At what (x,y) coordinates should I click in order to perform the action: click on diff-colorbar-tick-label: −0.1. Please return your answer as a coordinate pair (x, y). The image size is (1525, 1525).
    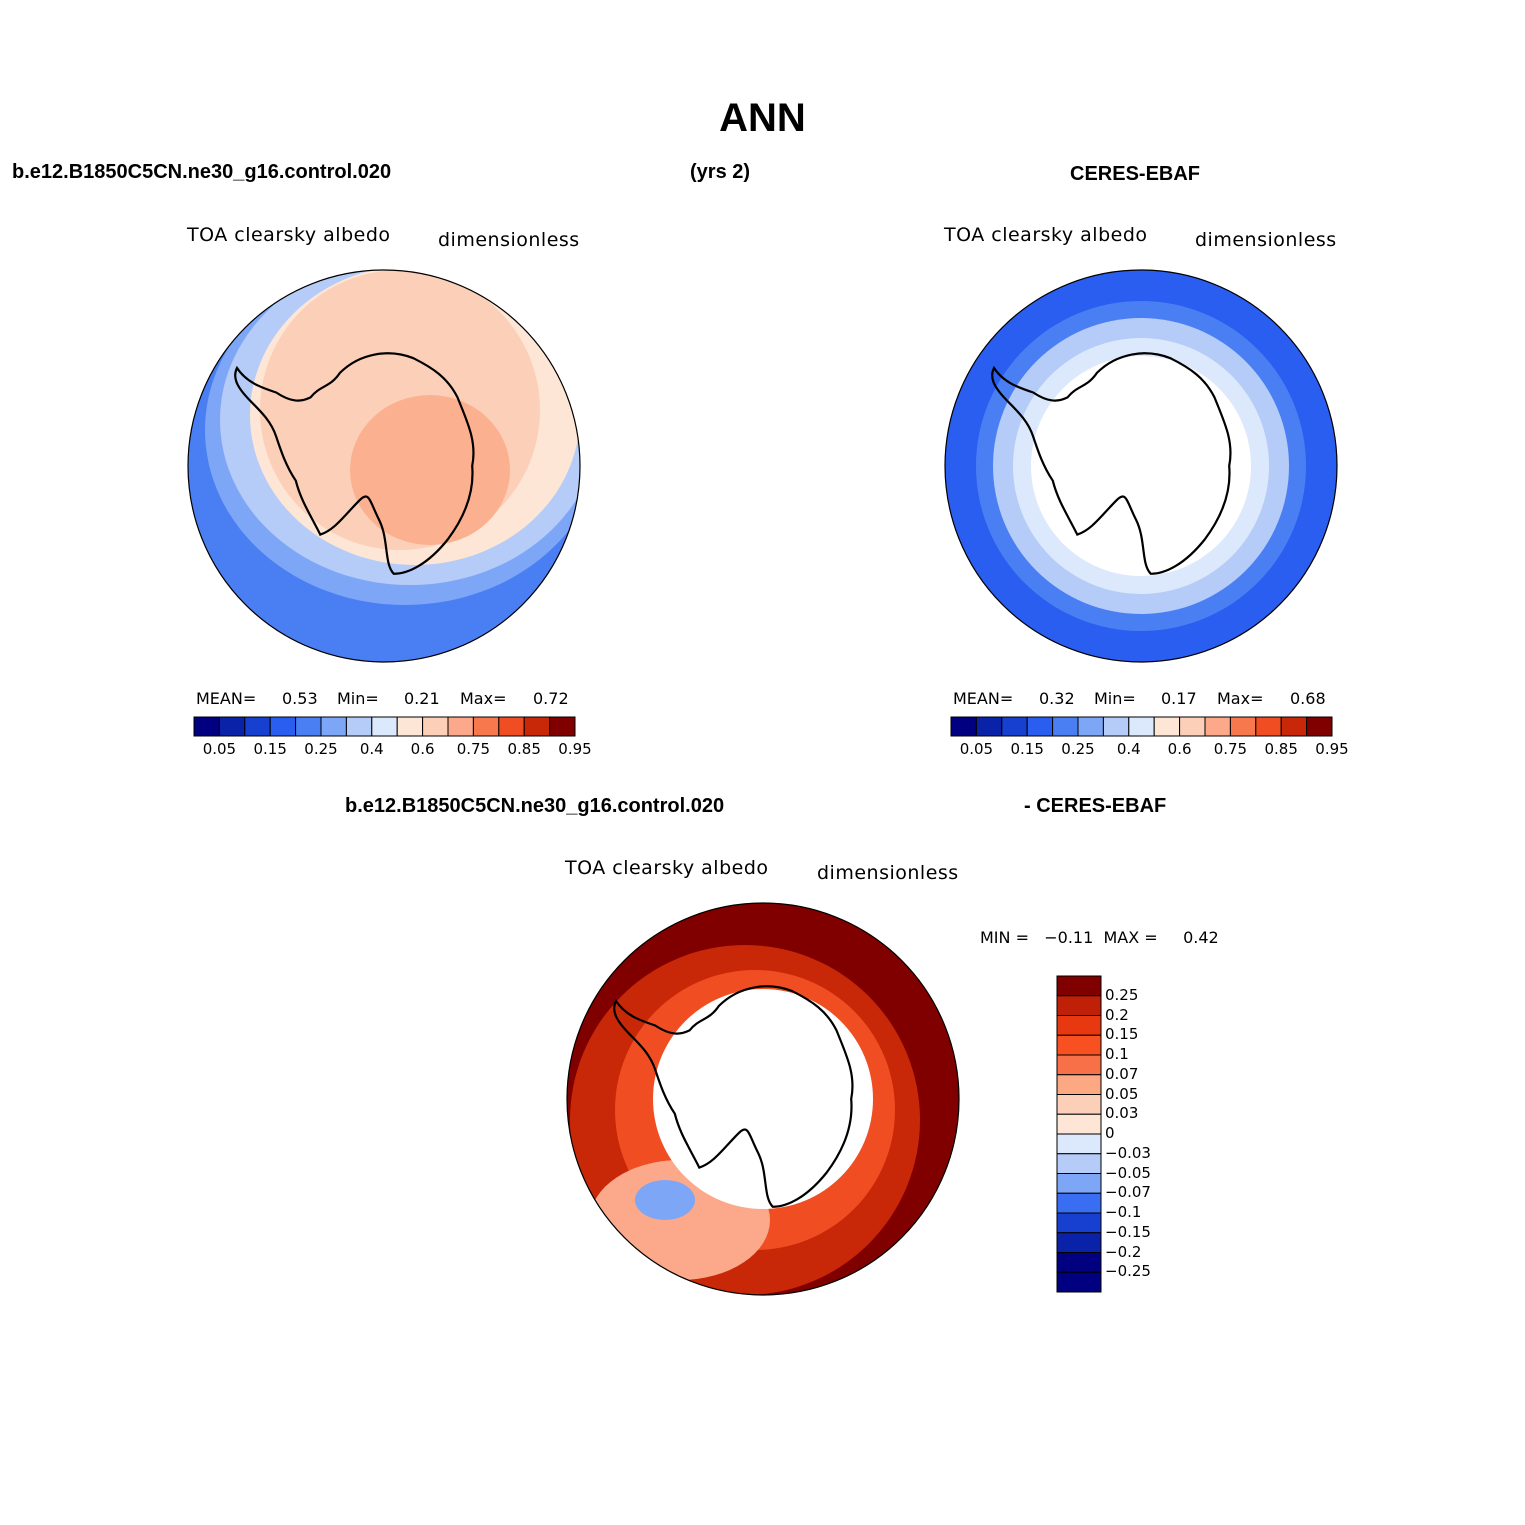
    Looking at the image, I should click on (1123, 1212).